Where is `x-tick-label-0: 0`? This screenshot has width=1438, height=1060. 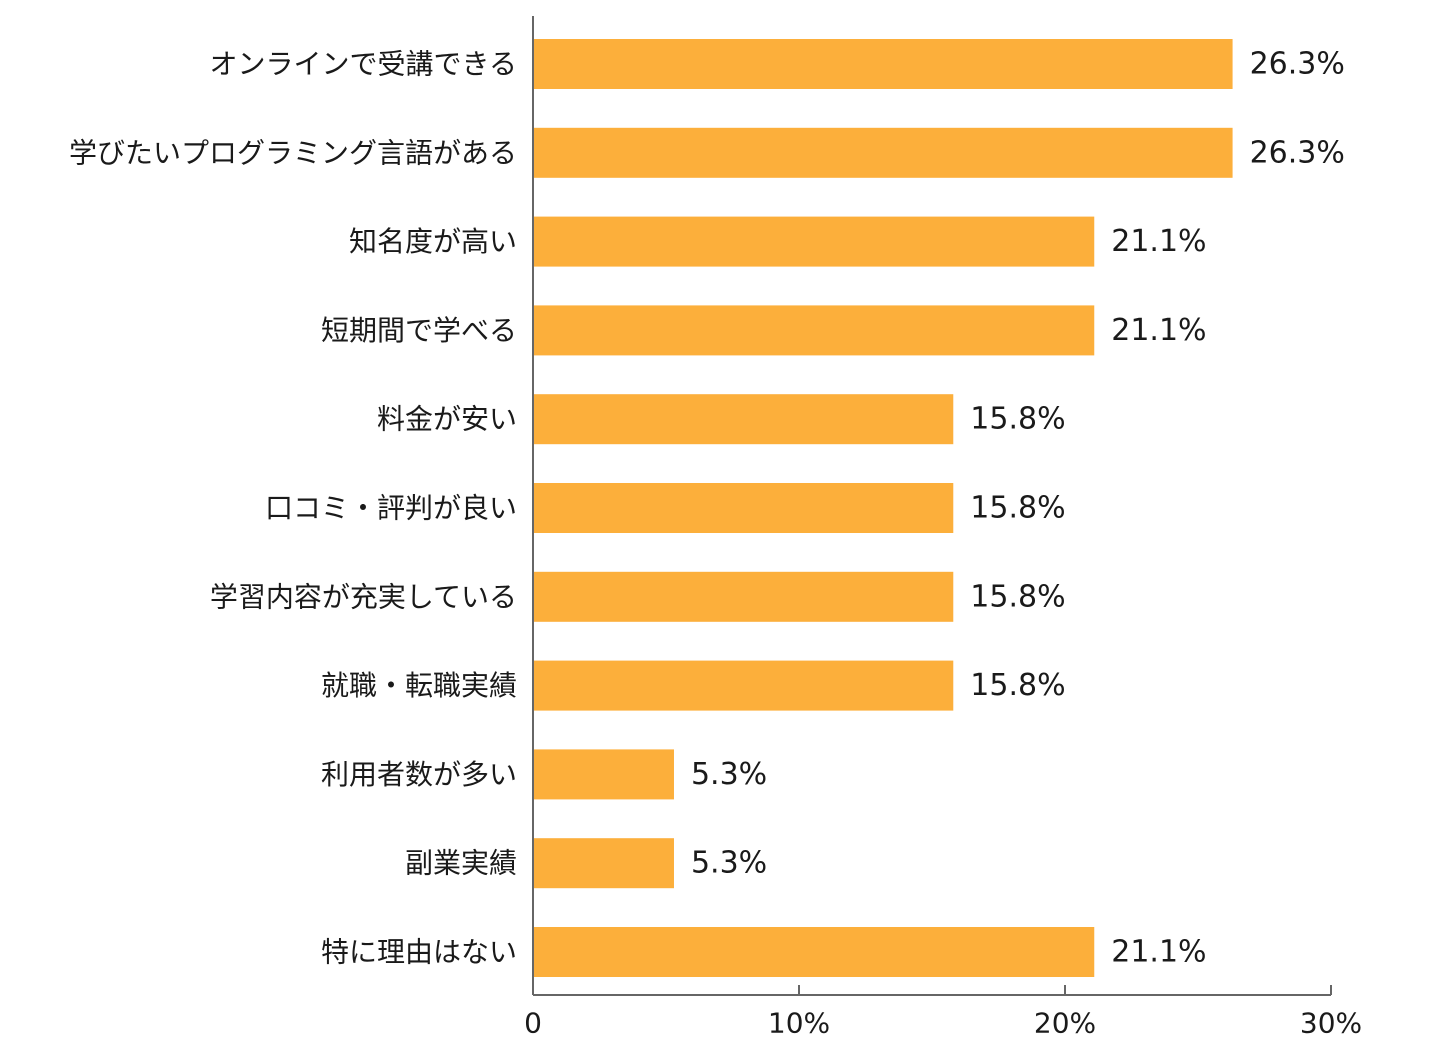
x-tick-label-0: 0 is located at coordinates (533, 1023).